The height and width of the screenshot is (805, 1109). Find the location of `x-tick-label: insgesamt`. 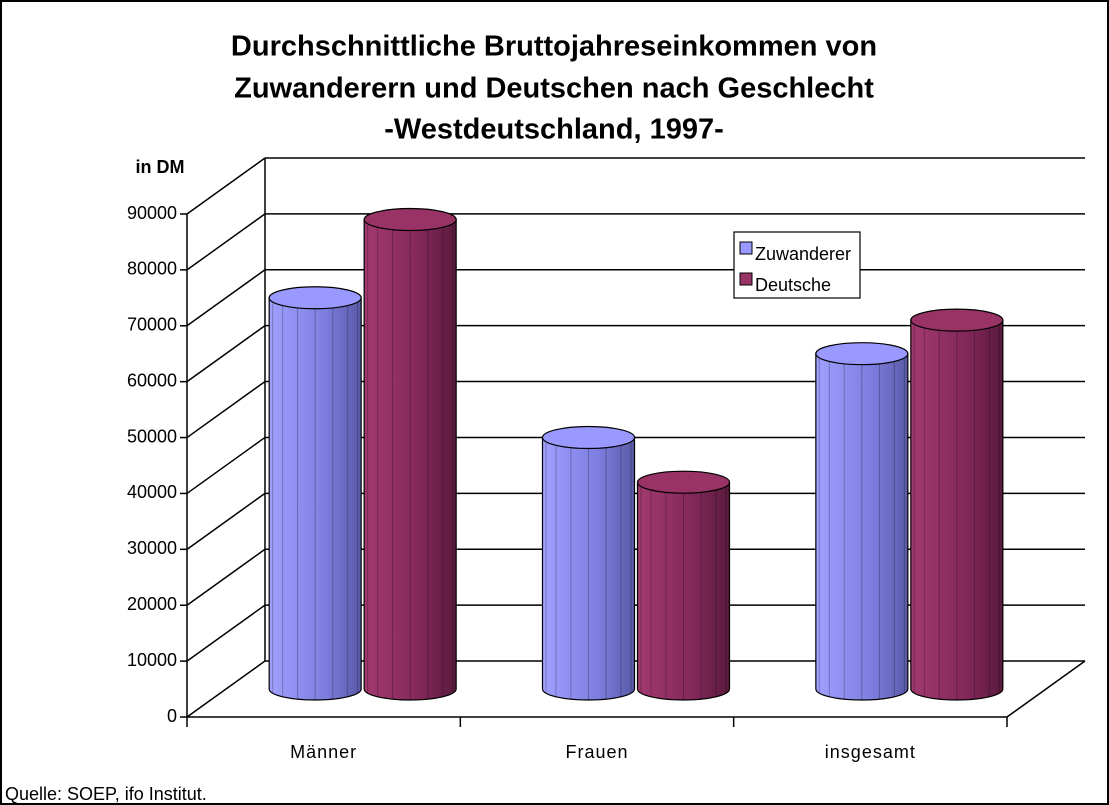

x-tick-label: insgesamt is located at coordinates (870, 752).